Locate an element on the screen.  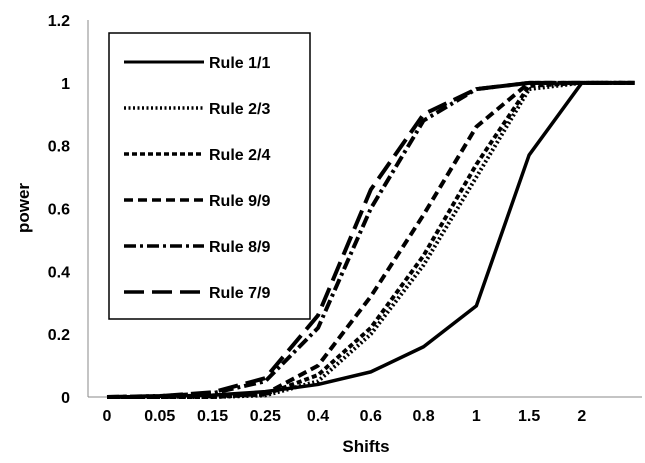
y-tick-label: 1.2 is located at coordinates (59, 21).